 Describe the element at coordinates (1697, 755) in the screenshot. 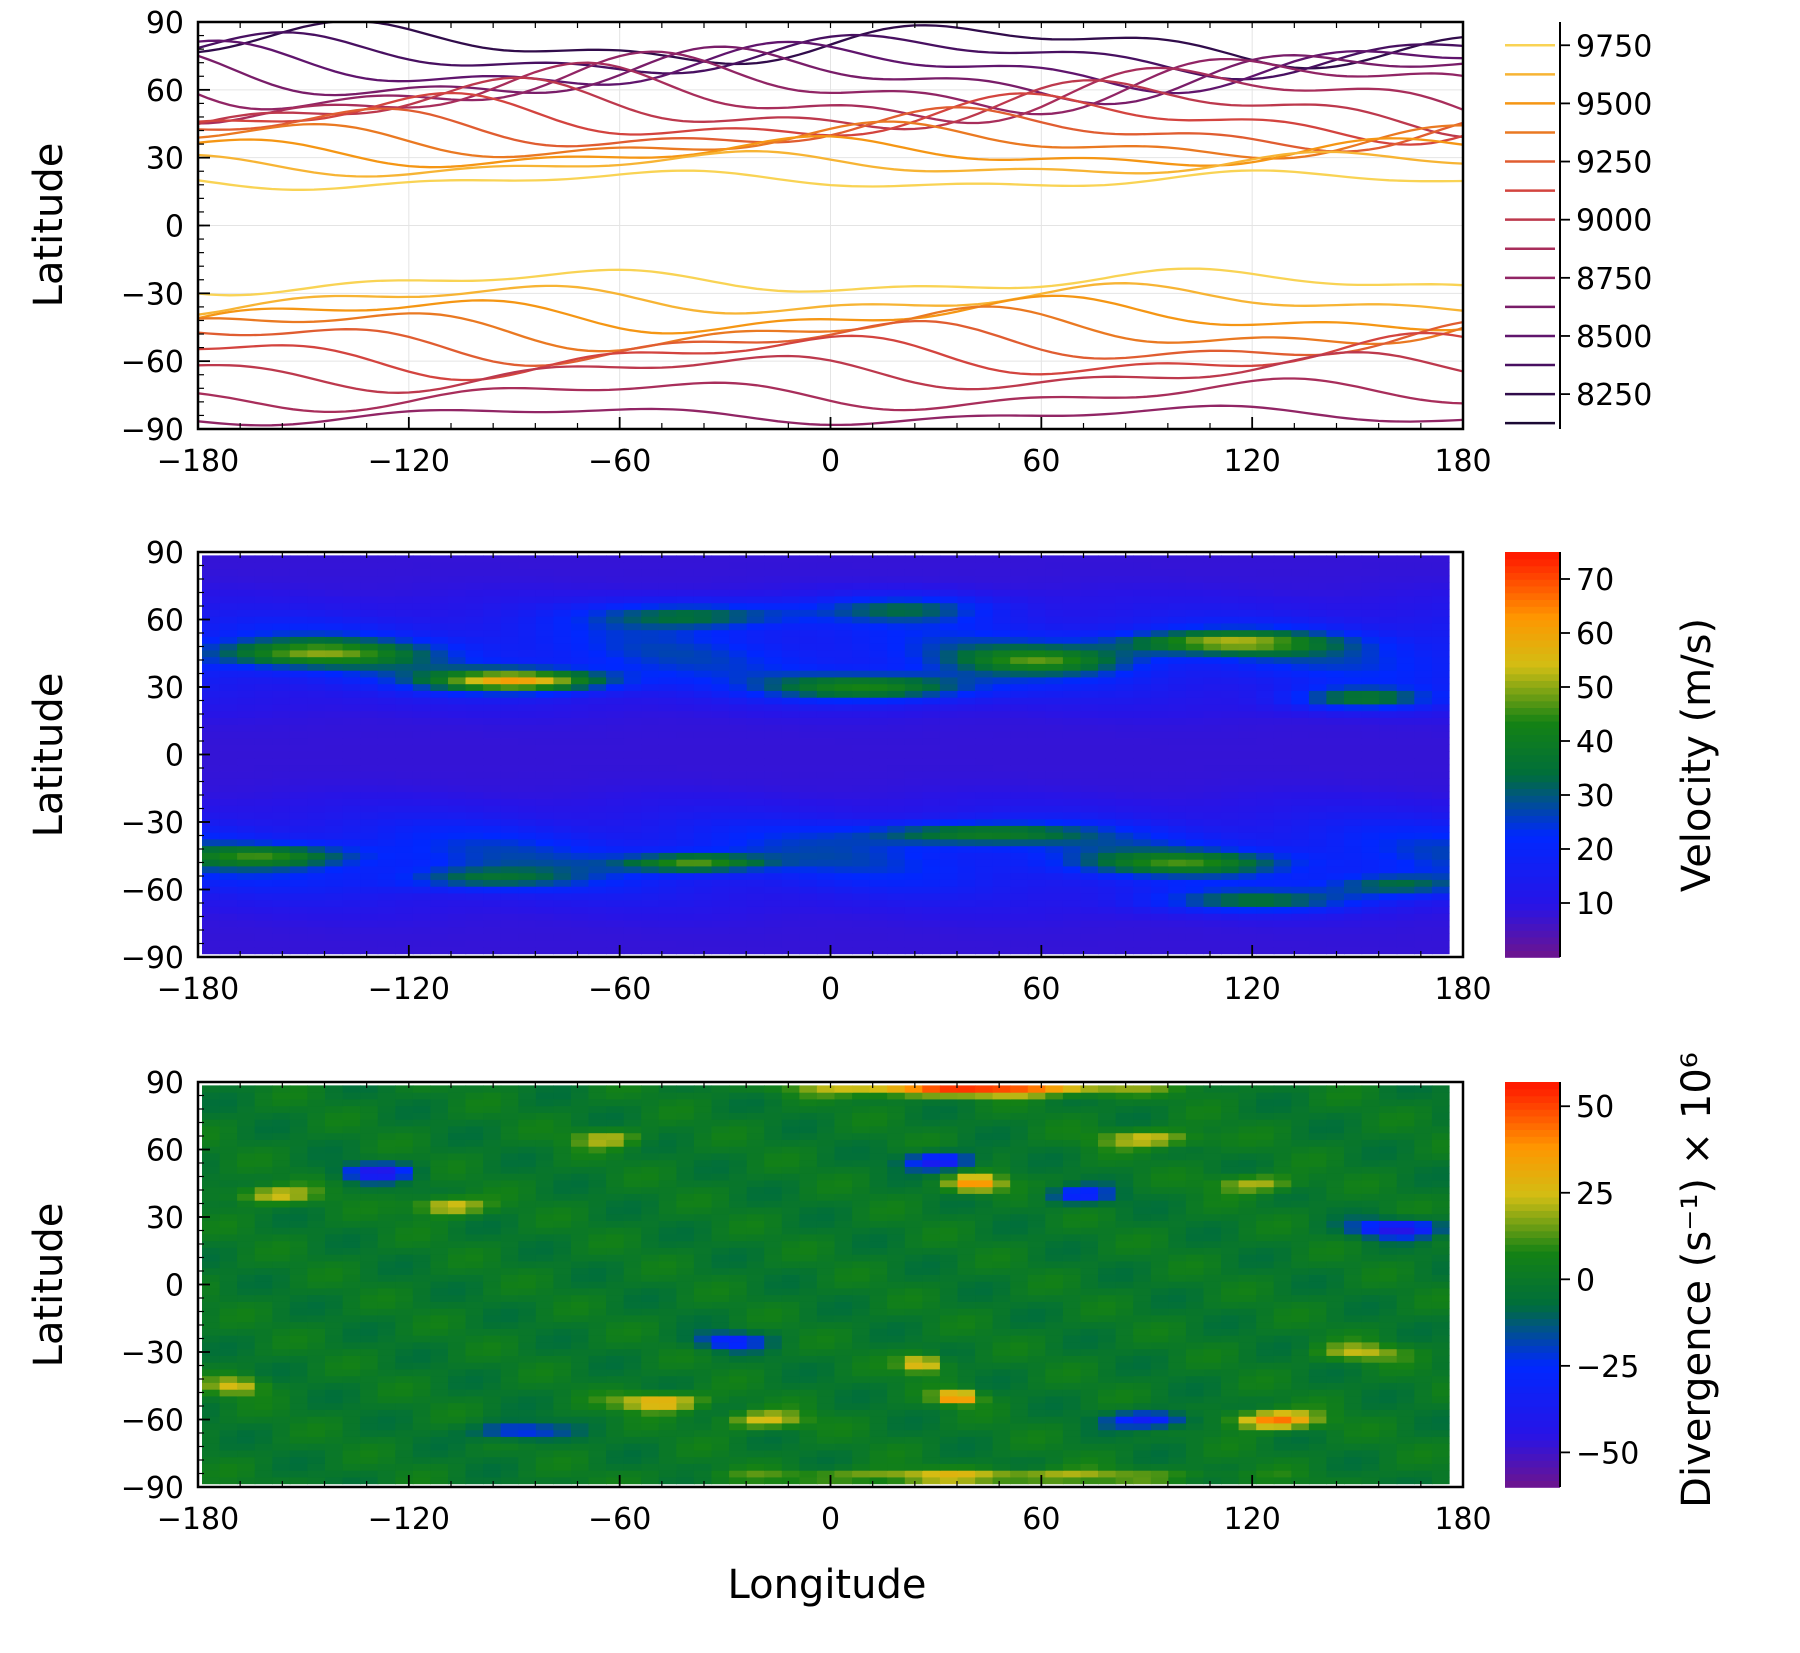

I see `velocity-colorbar-label: Velocity (m/s)` at that location.